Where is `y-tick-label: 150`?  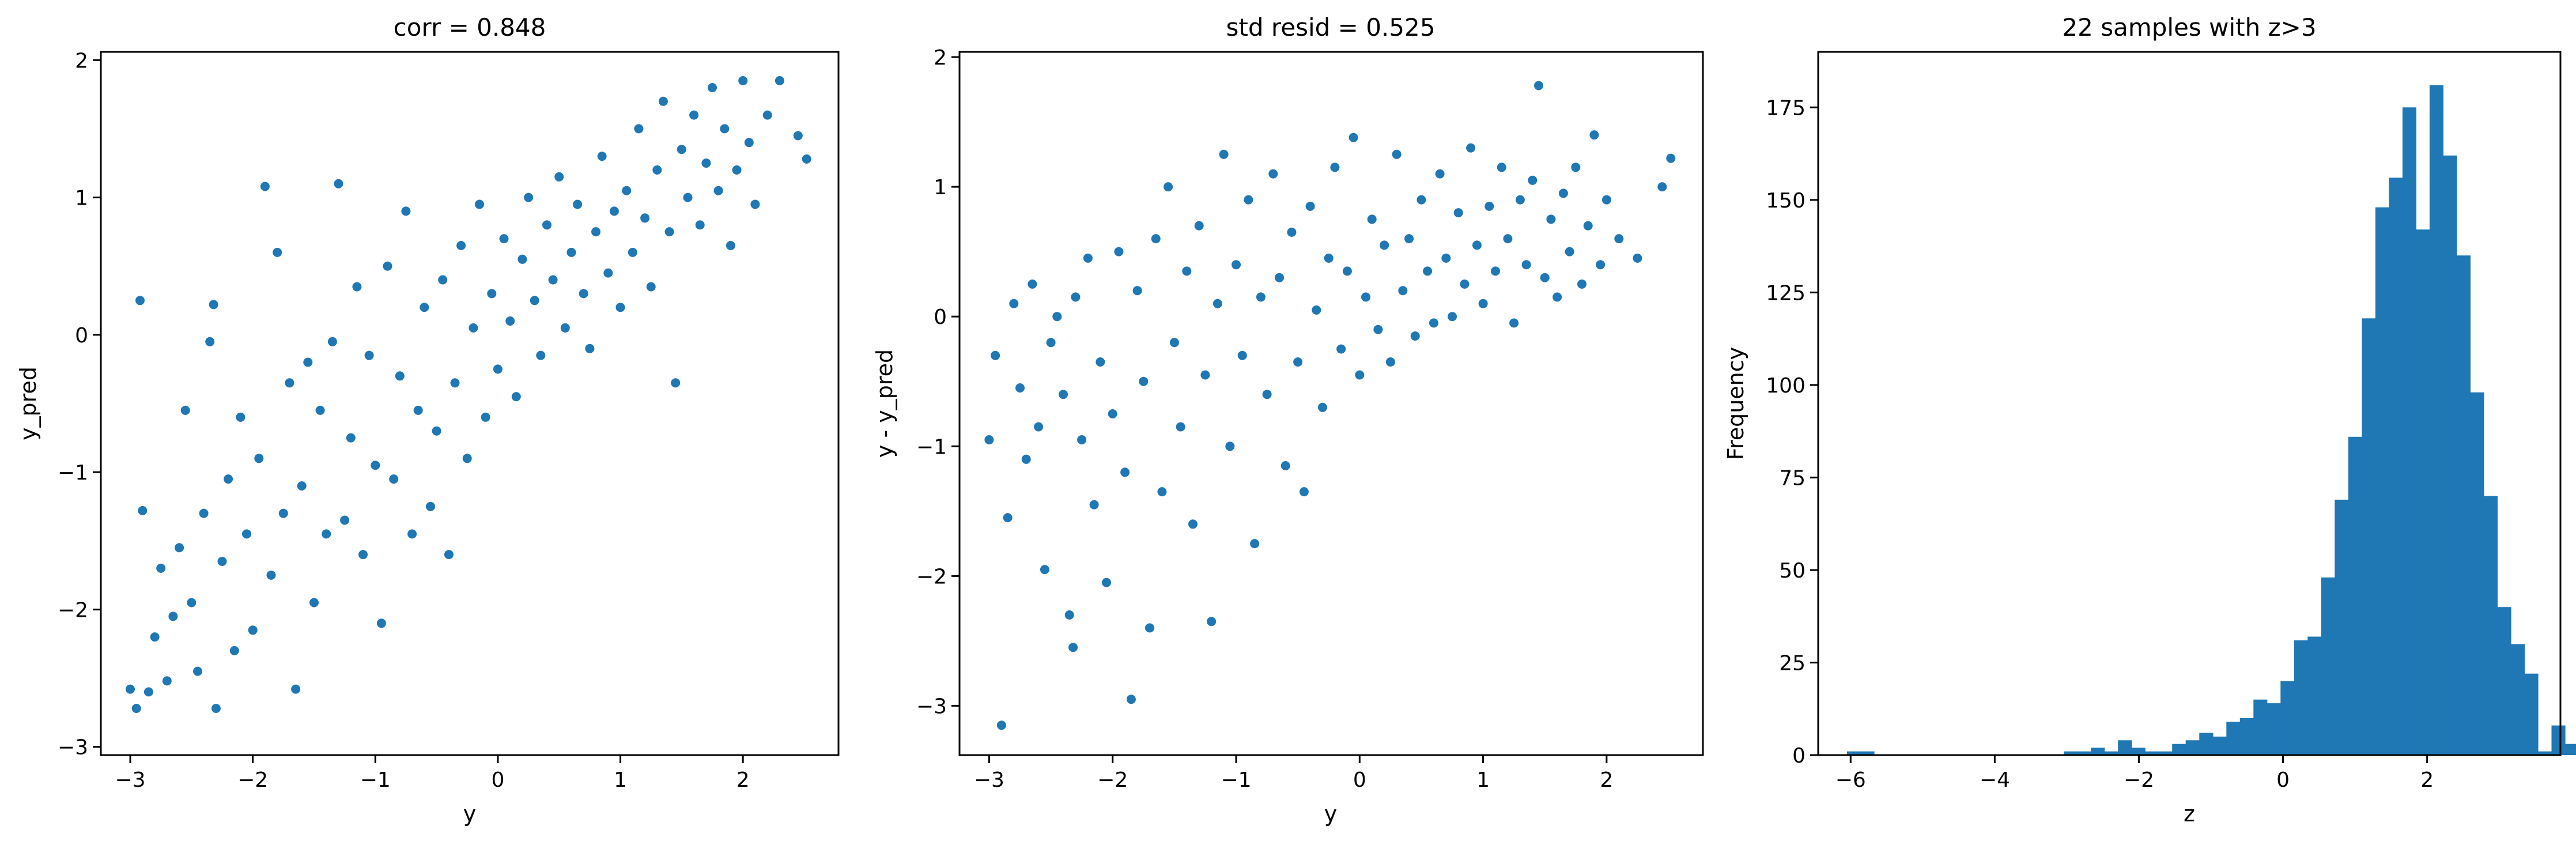
y-tick-label: 150 is located at coordinates (1786, 201).